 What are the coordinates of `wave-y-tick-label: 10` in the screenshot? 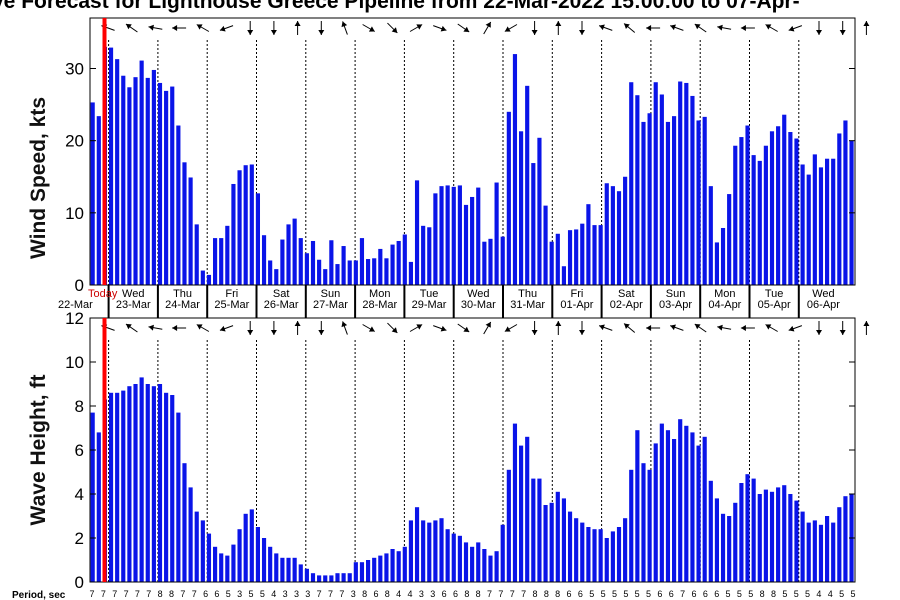 It's located at (74, 362).